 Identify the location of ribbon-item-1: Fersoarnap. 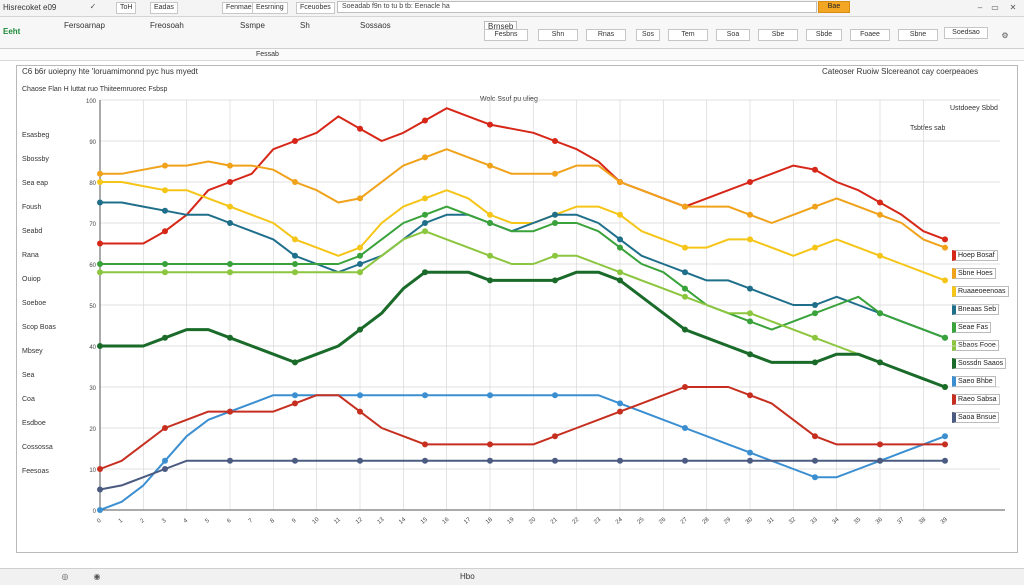
(84, 25).